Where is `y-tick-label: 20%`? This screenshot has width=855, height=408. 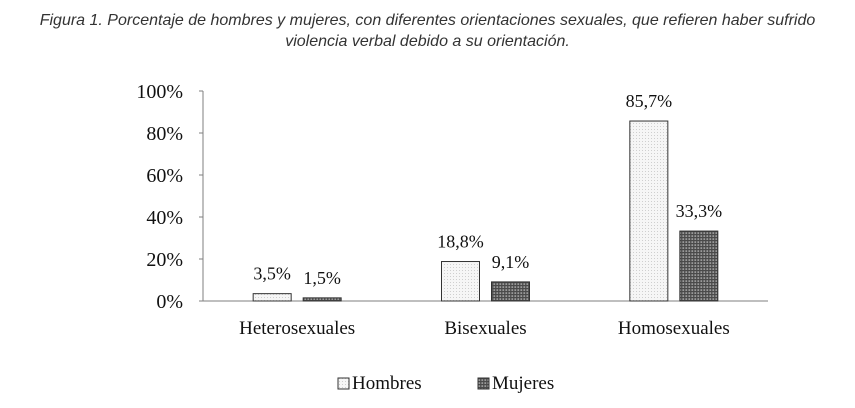
y-tick-label: 20% is located at coordinates (164, 260).